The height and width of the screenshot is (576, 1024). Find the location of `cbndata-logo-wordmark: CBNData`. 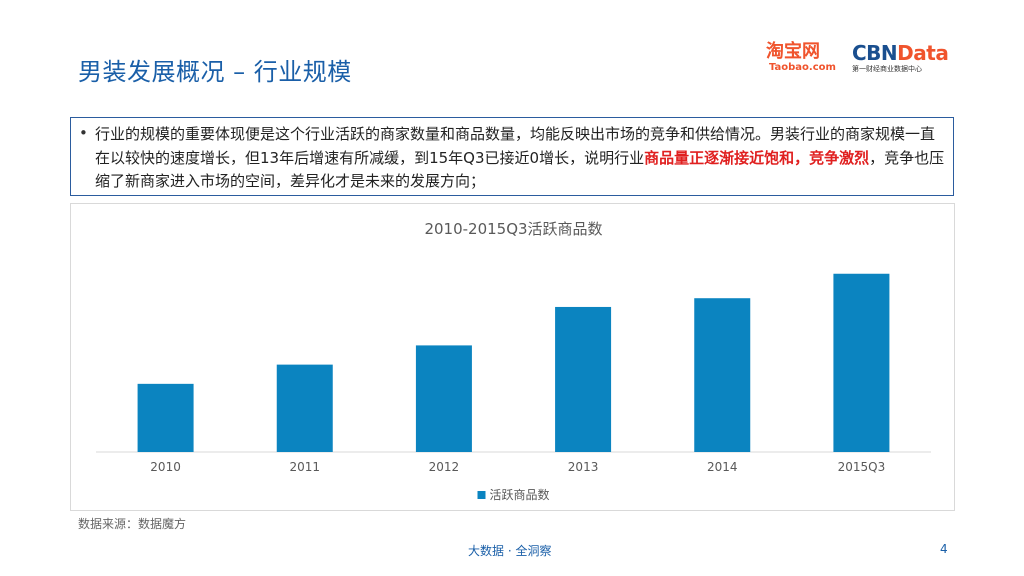

cbndata-logo-wordmark: CBNData is located at coordinates (907, 53).